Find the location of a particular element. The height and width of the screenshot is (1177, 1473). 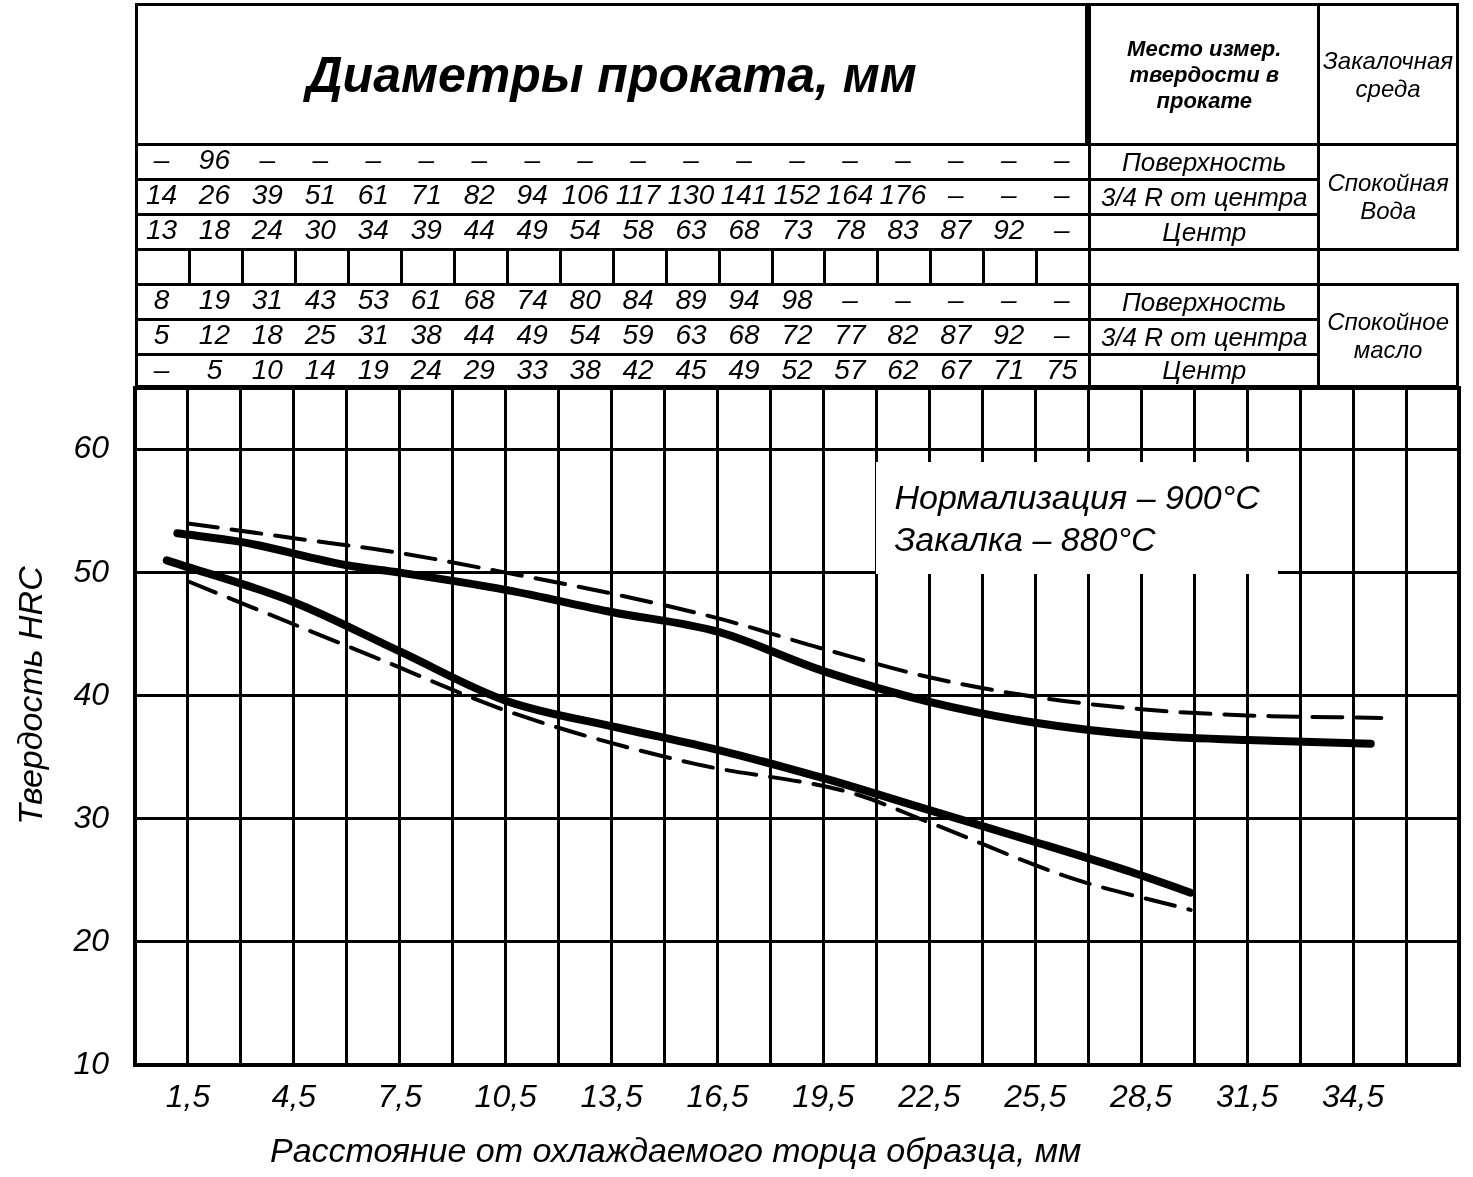

x-tick-label: 22,5 is located at coordinates (929, 1096).